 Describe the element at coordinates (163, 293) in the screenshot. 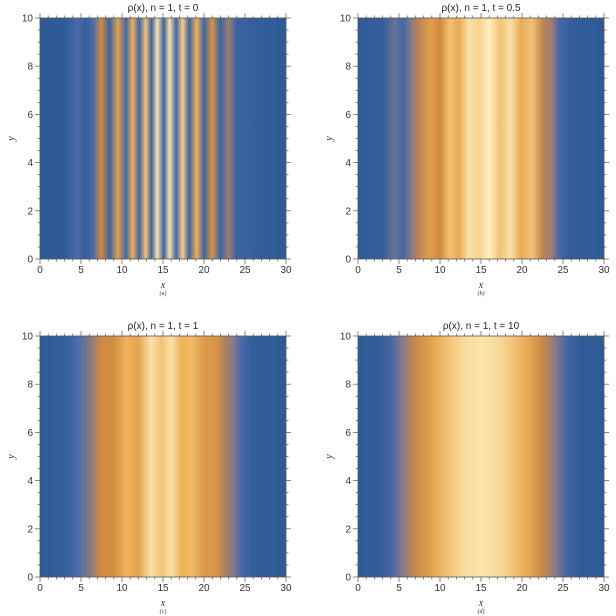

I see `panel-label: (a)` at that location.